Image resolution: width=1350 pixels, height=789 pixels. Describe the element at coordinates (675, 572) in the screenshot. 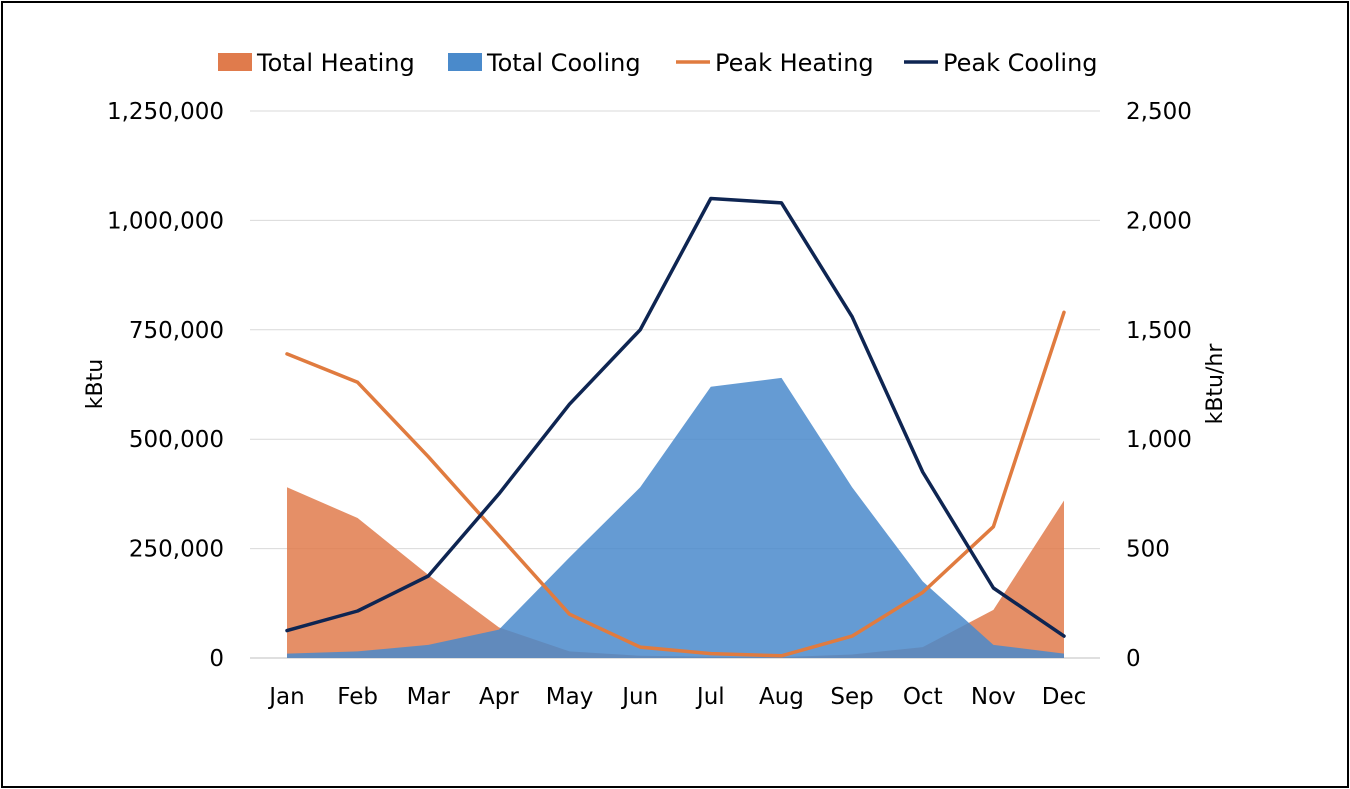

I see `total-heating-area` at that location.